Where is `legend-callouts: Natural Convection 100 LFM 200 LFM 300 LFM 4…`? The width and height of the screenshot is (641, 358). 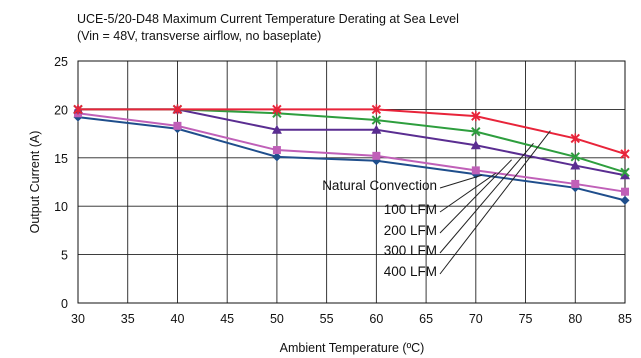
legend-callouts: Natural Convection 100 LFM 200 LFM 300 LFM 4… is located at coordinates (436, 204).